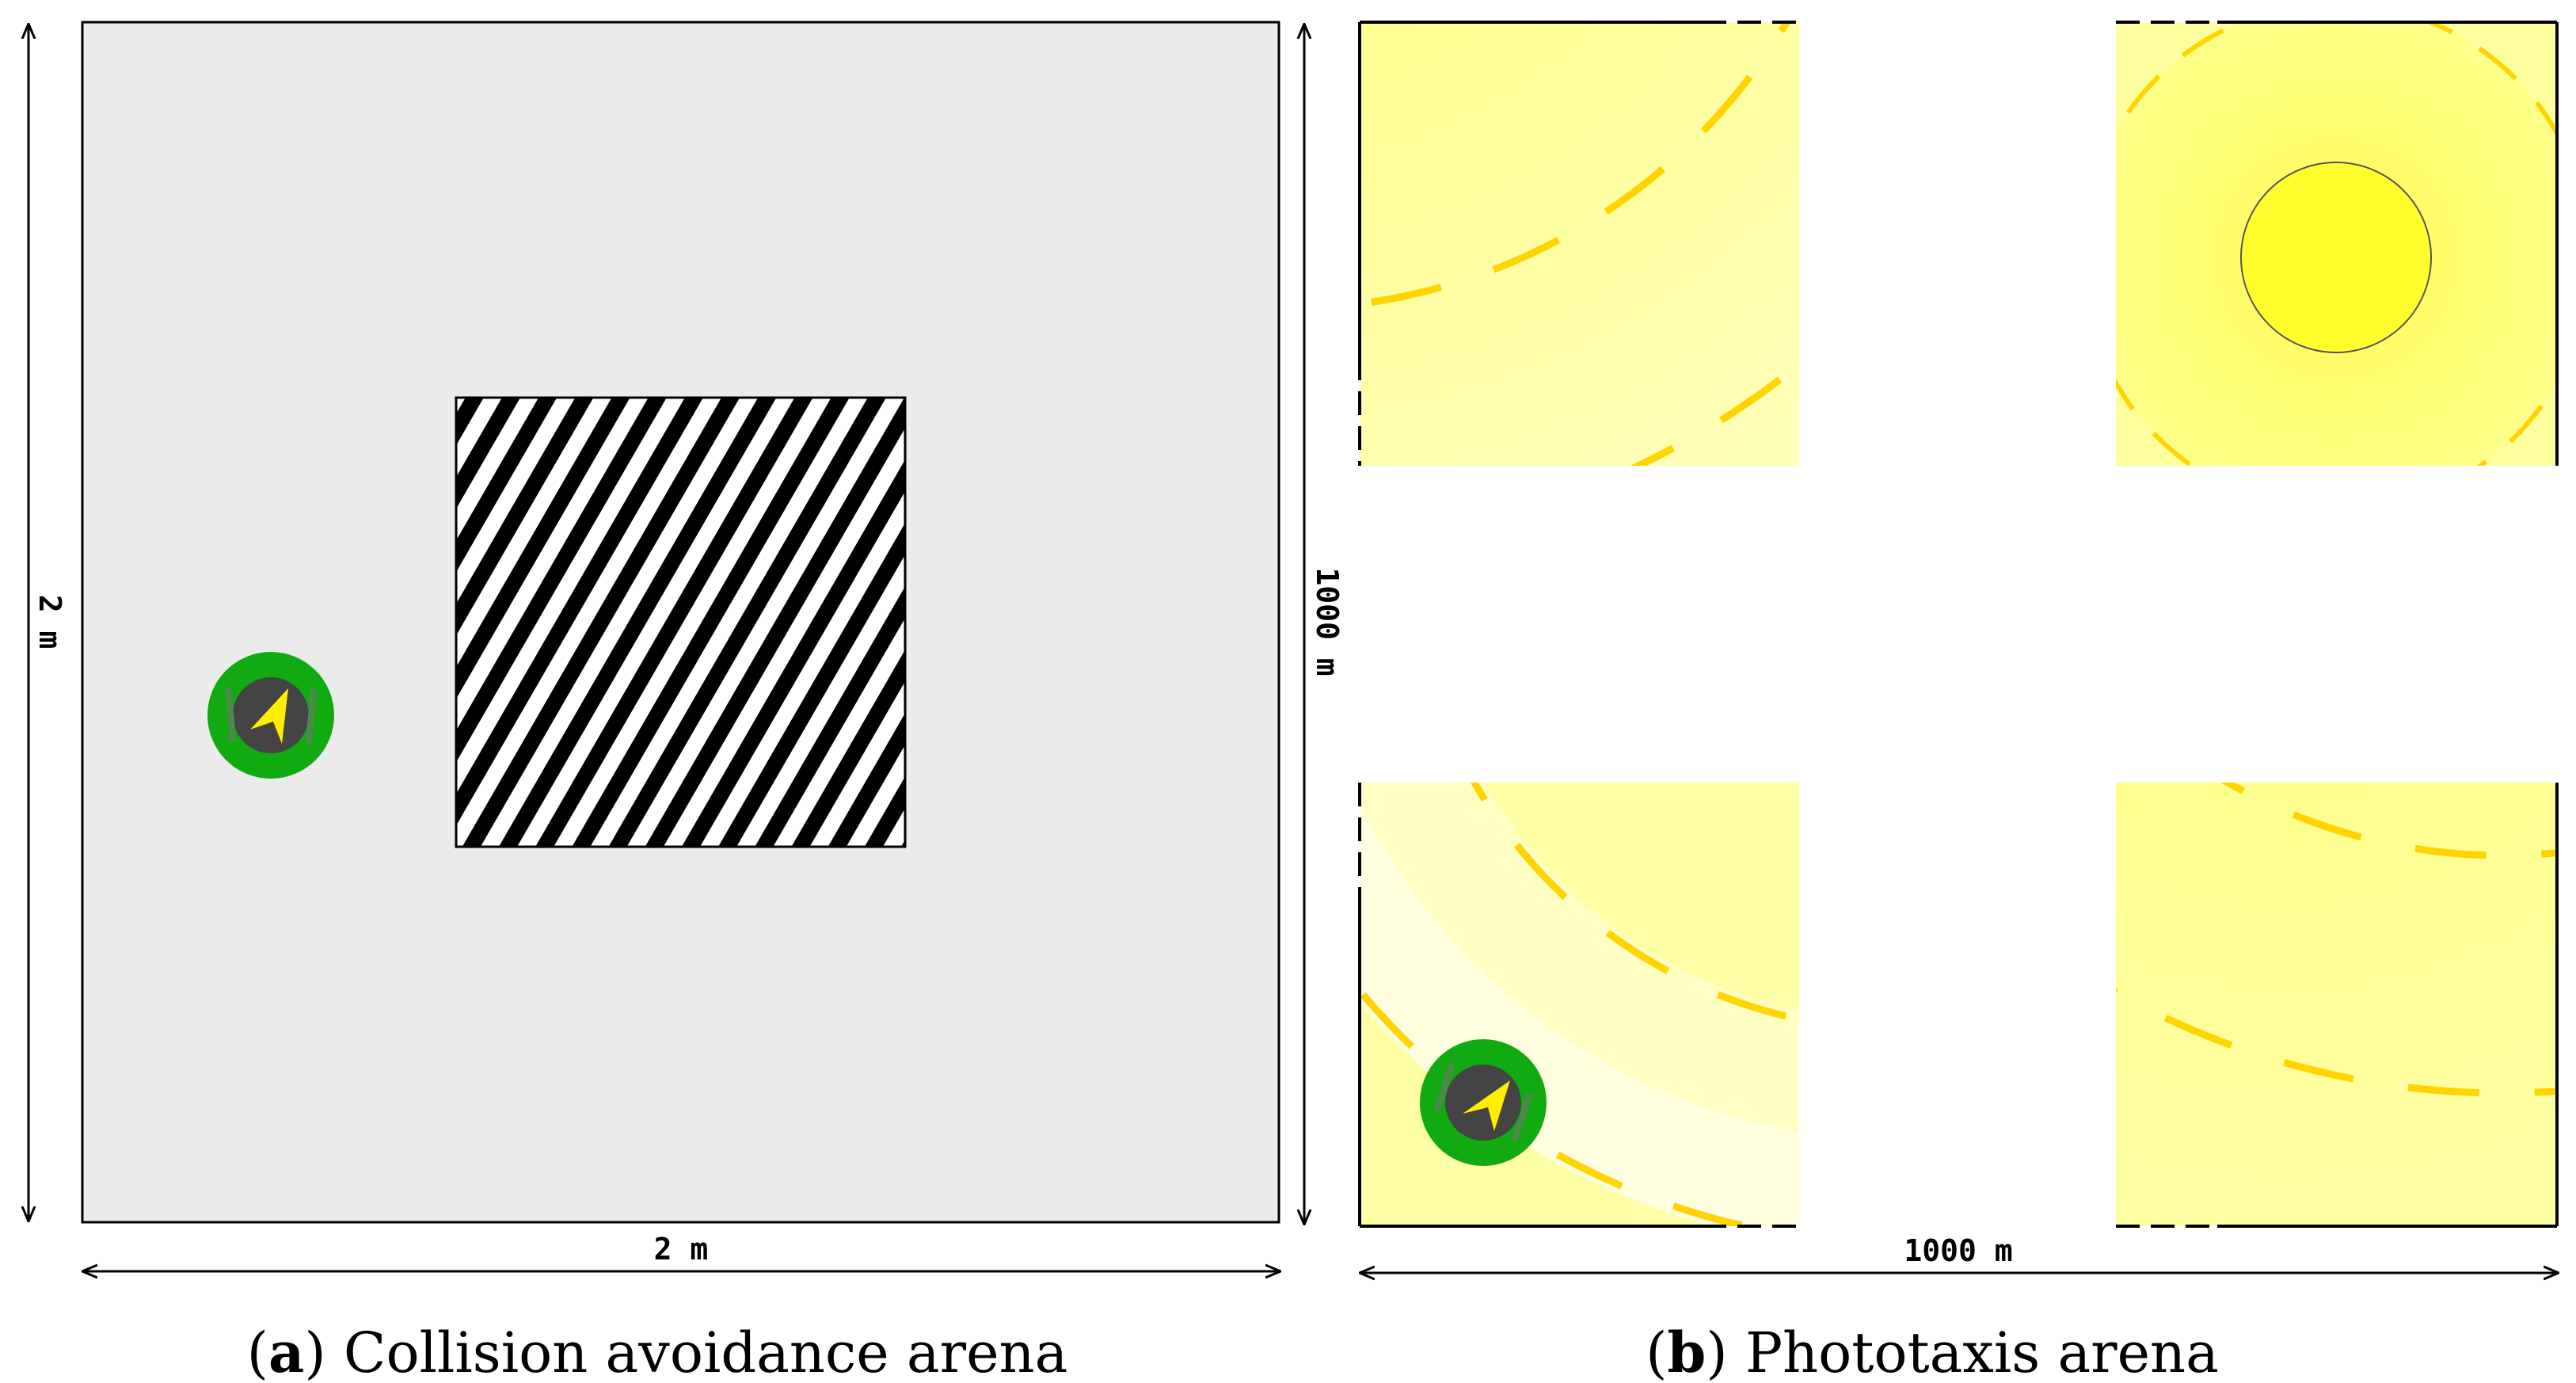 This screenshot has width=2576, height=1383. Describe the element at coordinates (1958, 1250) in the screenshot. I see `width-label: 1000 m` at that location.